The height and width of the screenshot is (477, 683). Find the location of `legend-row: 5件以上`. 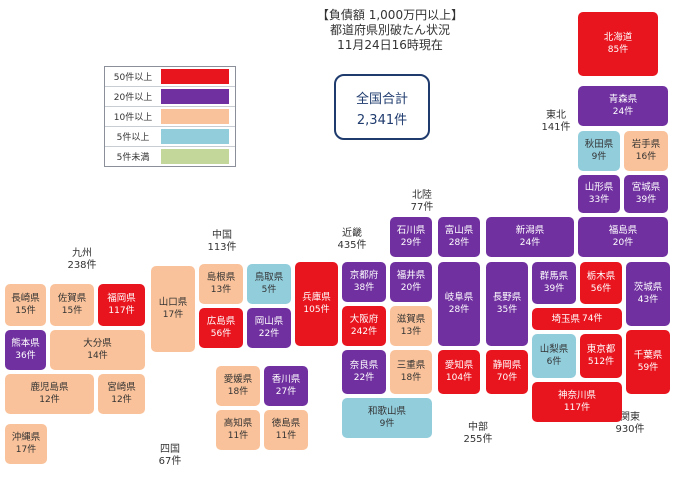

legend-row: 5件以上 is located at coordinates (170, 137).